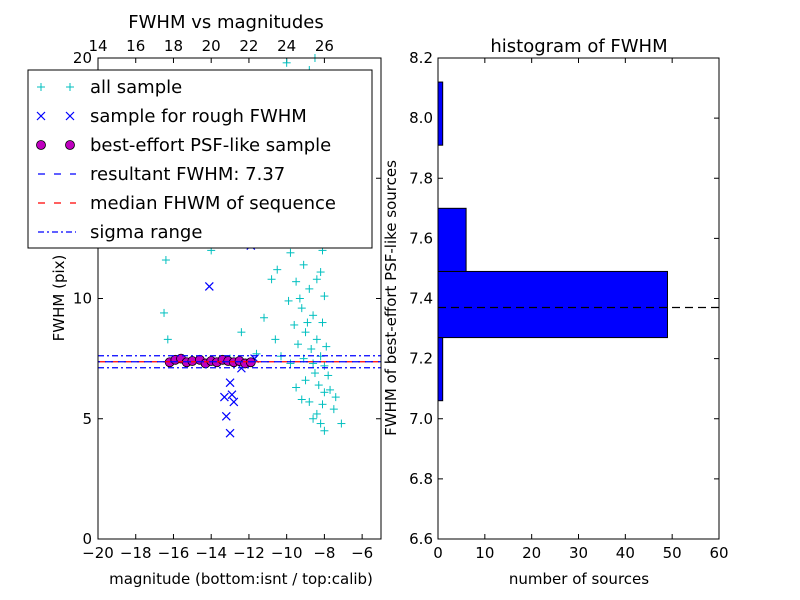  Describe the element at coordinates (578, 46) in the screenshot. I see `right-chart-title: histogram of FWHM` at that location.